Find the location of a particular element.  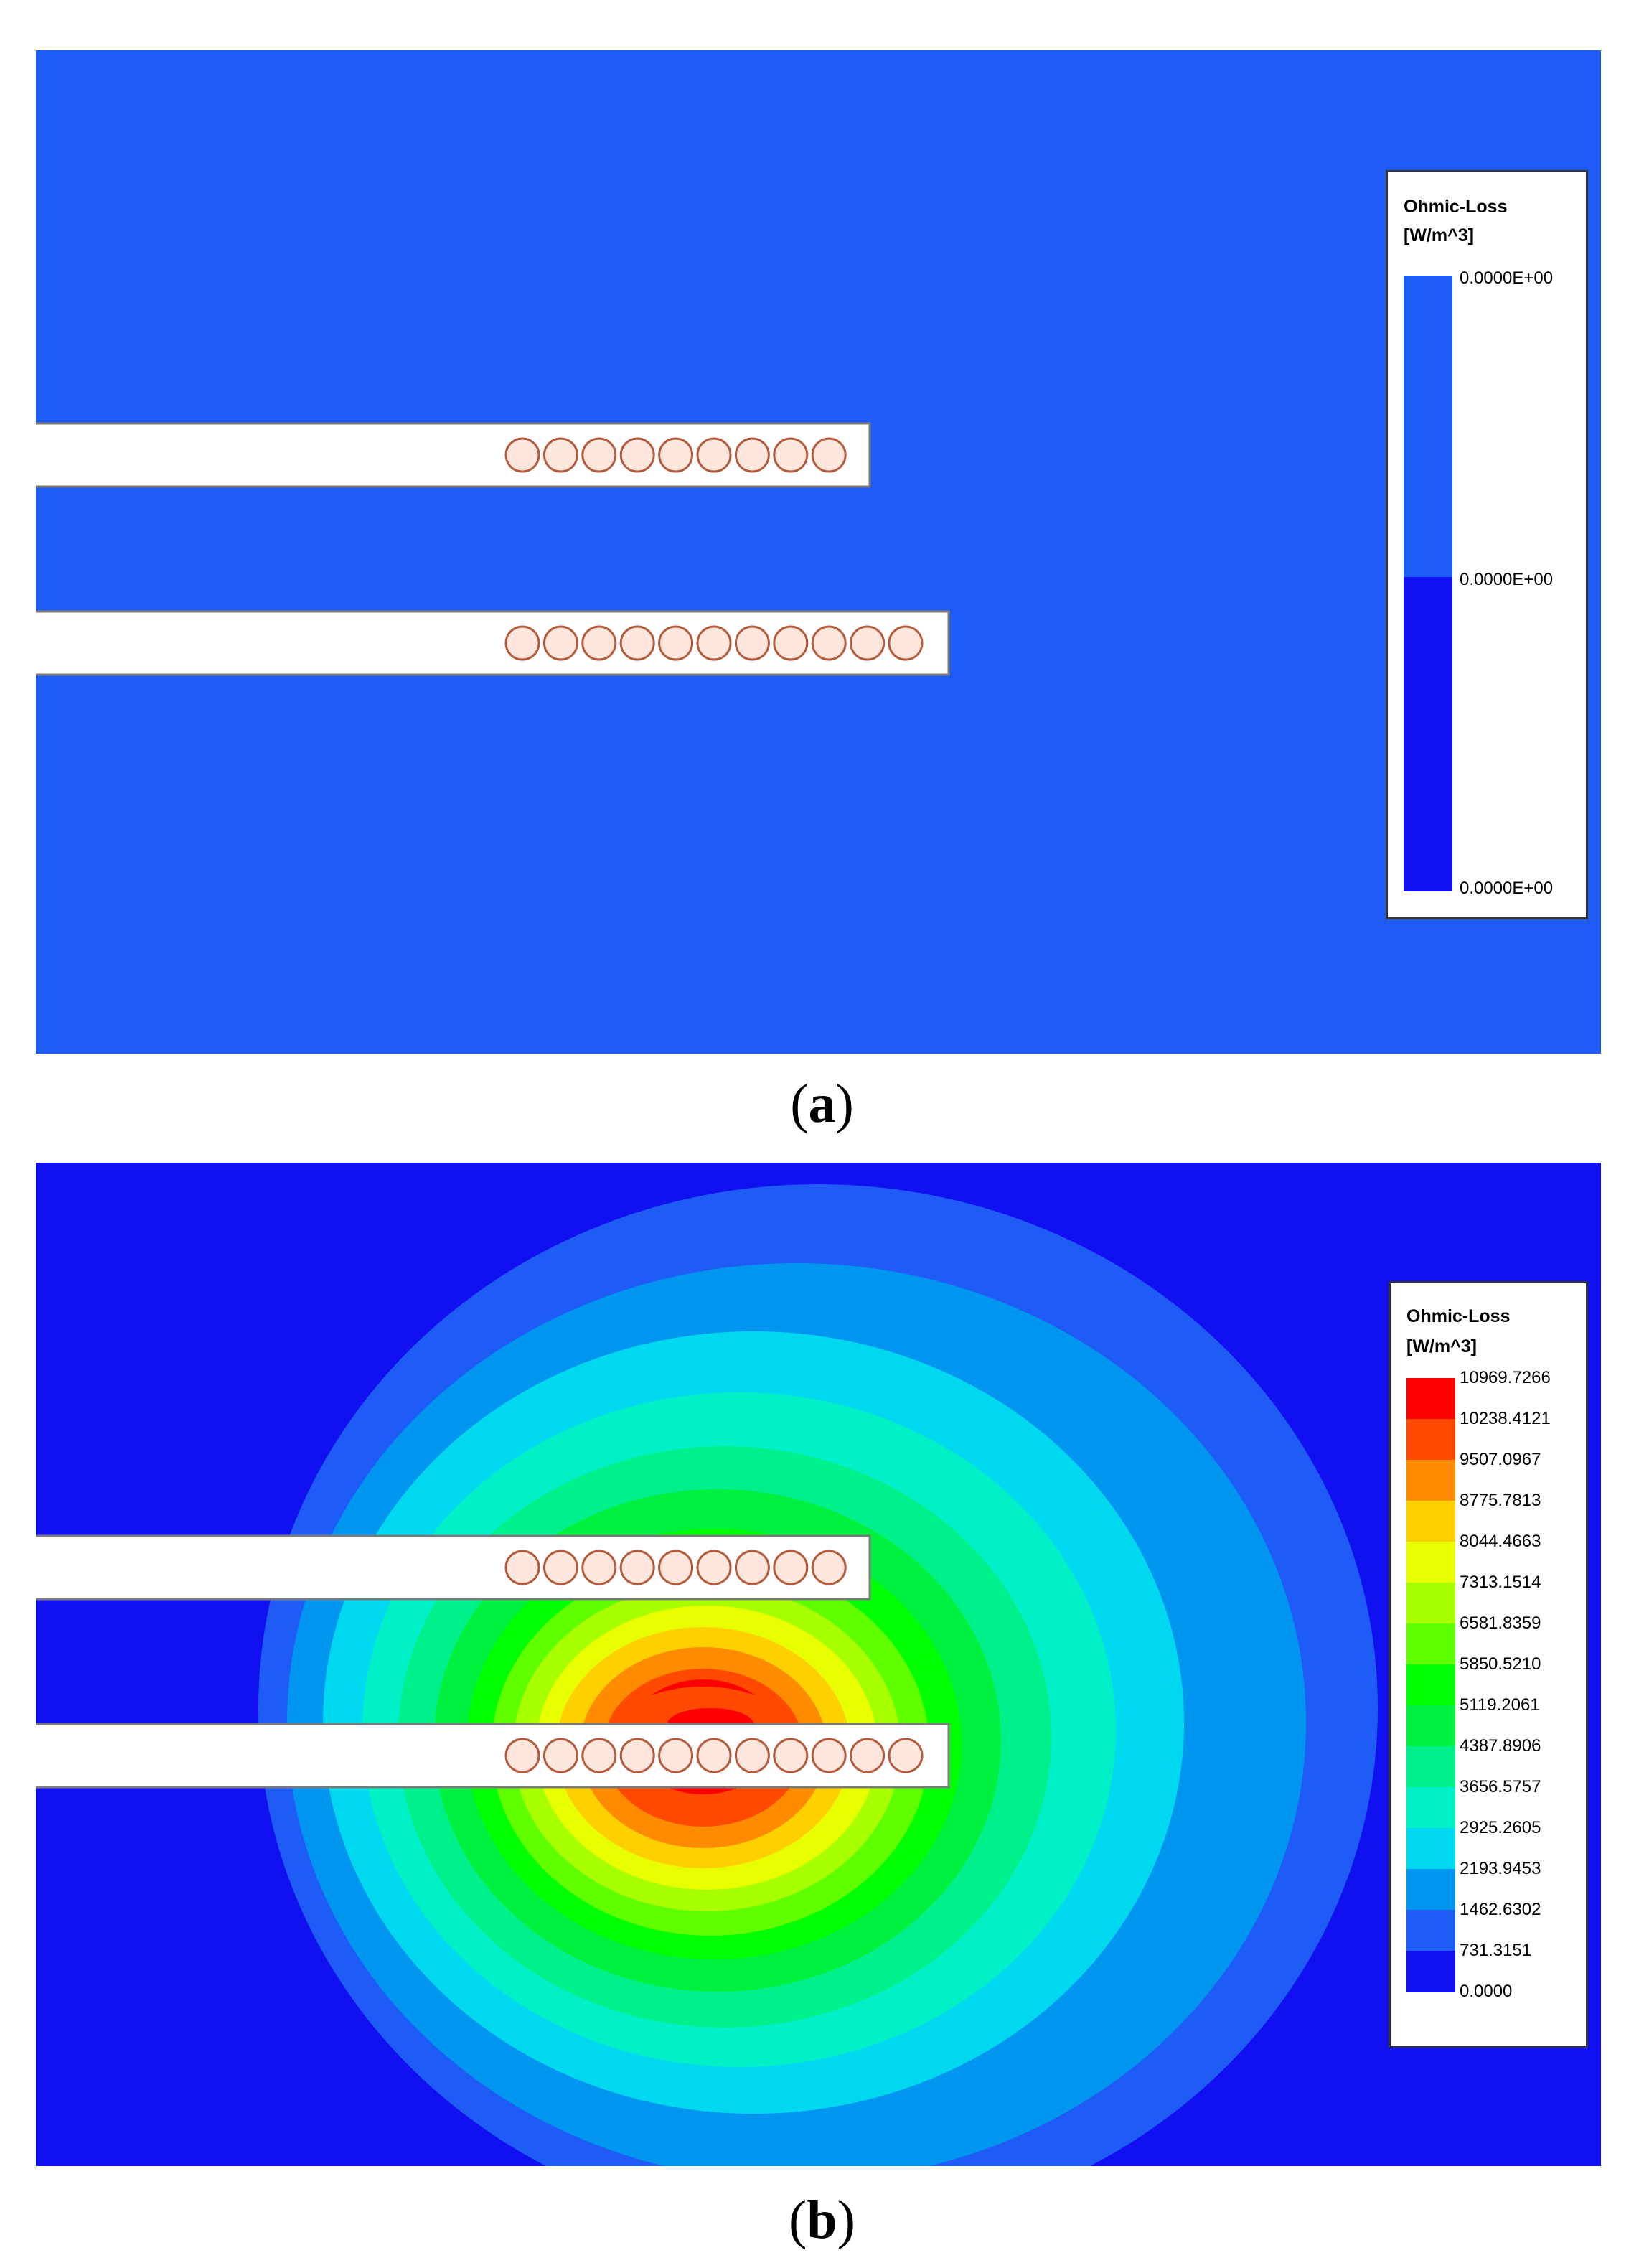

legend-label: 1462.6302 is located at coordinates (1500, 1909).